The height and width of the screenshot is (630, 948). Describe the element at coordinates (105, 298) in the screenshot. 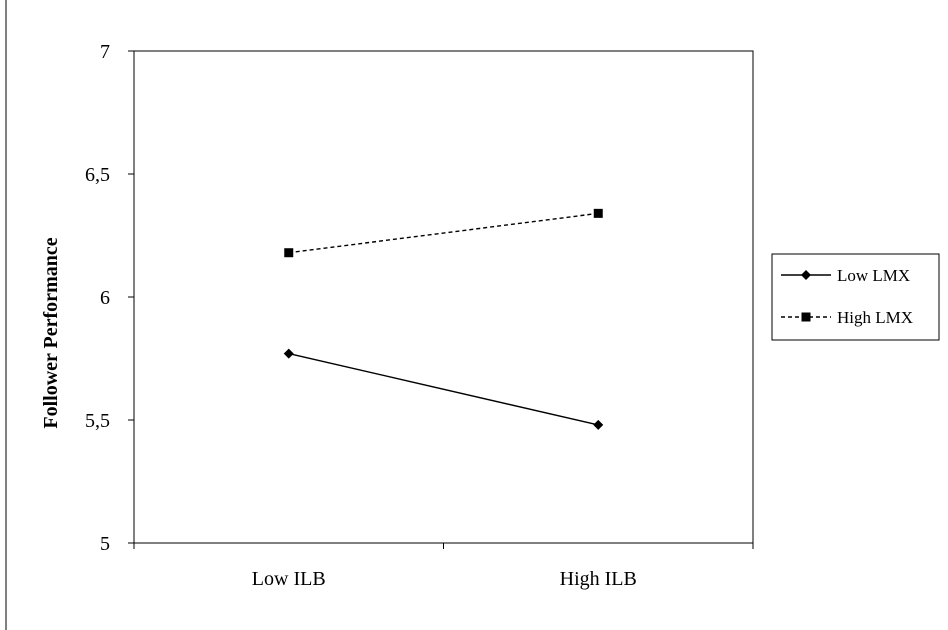

I see `y-tick-label: 6` at that location.